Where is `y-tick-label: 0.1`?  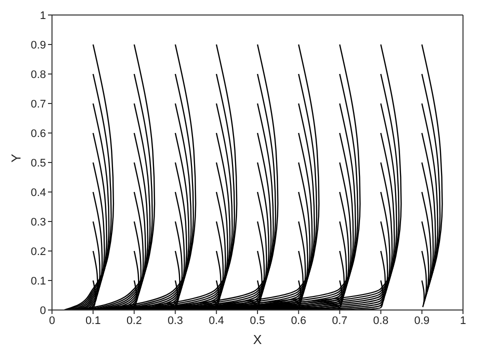
y-tick-label: 0.1 is located at coordinates (38, 281).